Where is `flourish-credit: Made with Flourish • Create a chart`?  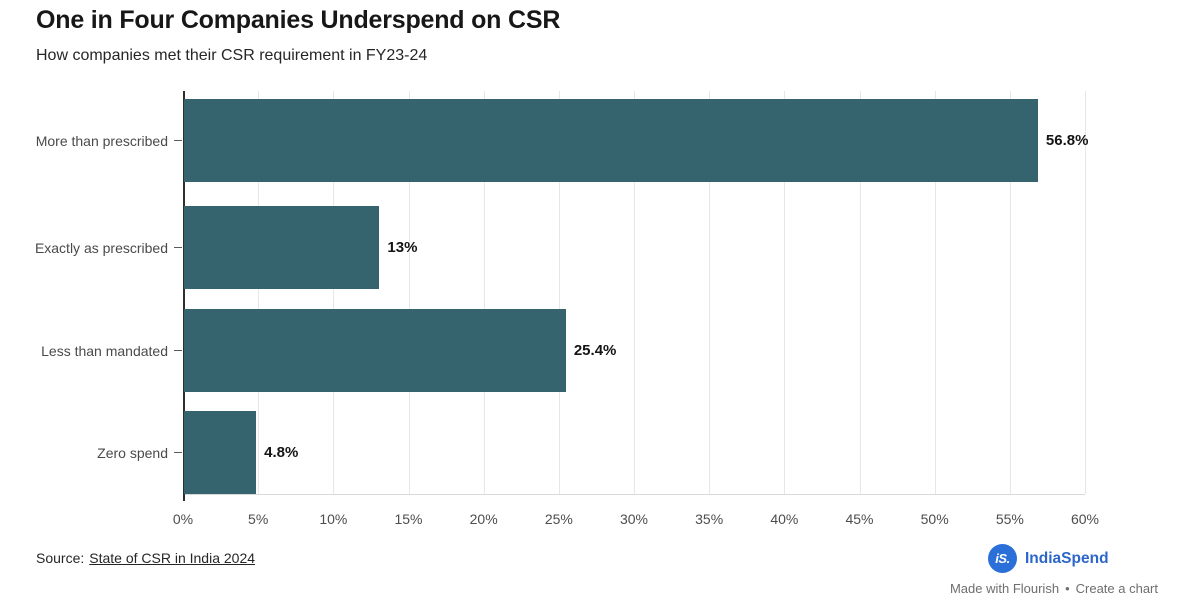
flourish-credit: Made with Flourish • Create a chart is located at coordinates (1054, 588).